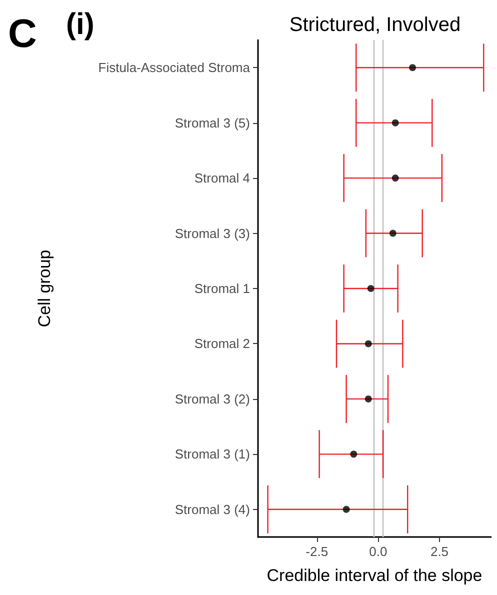 This screenshot has height=595, width=497. What do you see at coordinates (439, 551) in the screenshot?
I see `x-tick-label: 2.5` at bounding box center [439, 551].